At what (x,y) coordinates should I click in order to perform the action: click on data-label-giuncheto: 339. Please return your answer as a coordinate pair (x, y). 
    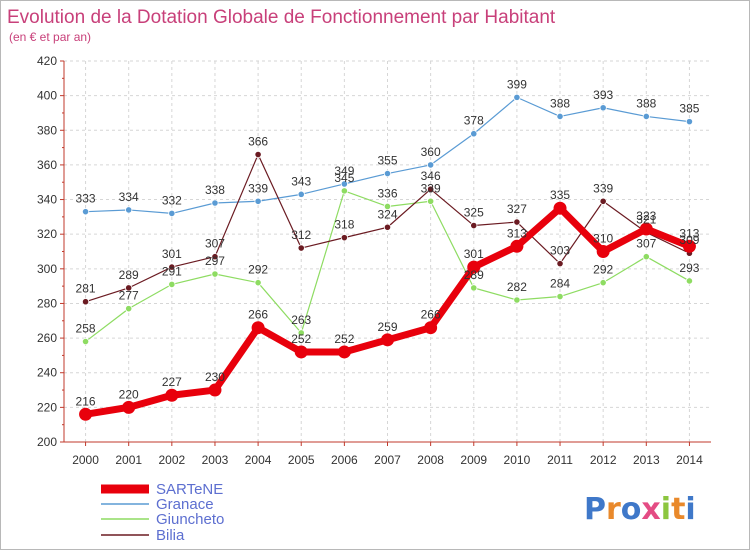
    Looking at the image, I should click on (431, 188).